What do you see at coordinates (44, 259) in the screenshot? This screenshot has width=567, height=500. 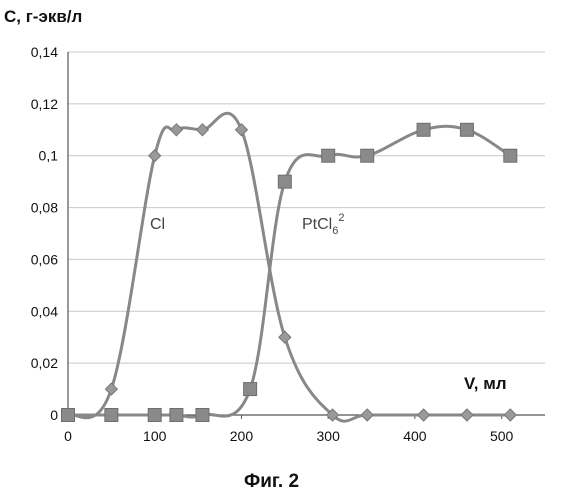 I see `y-tick-label: 0,06` at bounding box center [44, 259].